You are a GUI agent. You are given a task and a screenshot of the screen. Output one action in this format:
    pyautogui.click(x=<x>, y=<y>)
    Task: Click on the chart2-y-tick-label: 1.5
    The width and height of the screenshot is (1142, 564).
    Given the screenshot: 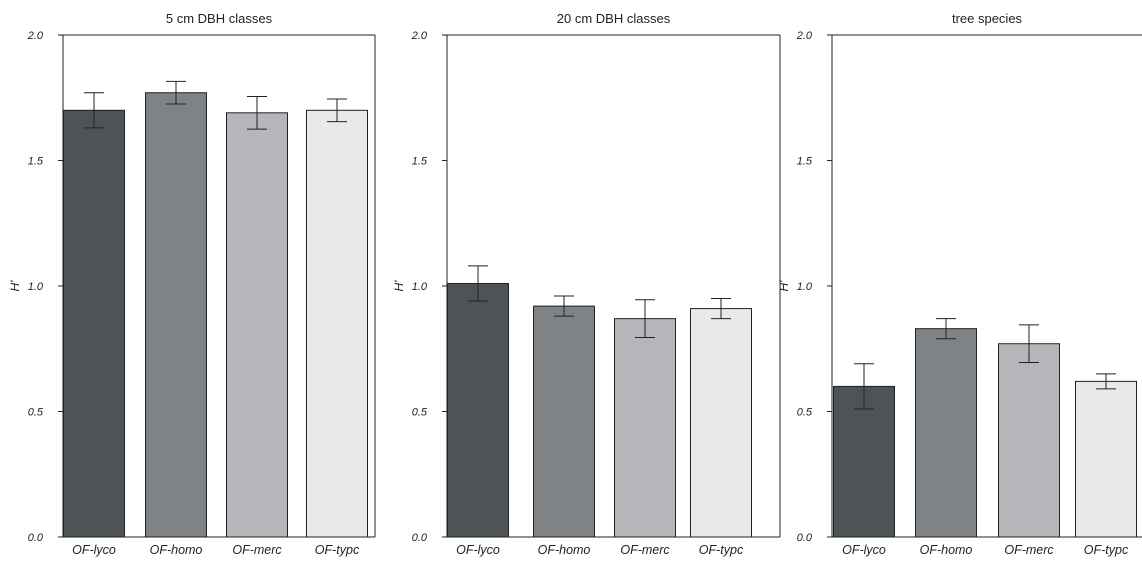 What is the action you would take?
    pyautogui.click(x=420, y=162)
    